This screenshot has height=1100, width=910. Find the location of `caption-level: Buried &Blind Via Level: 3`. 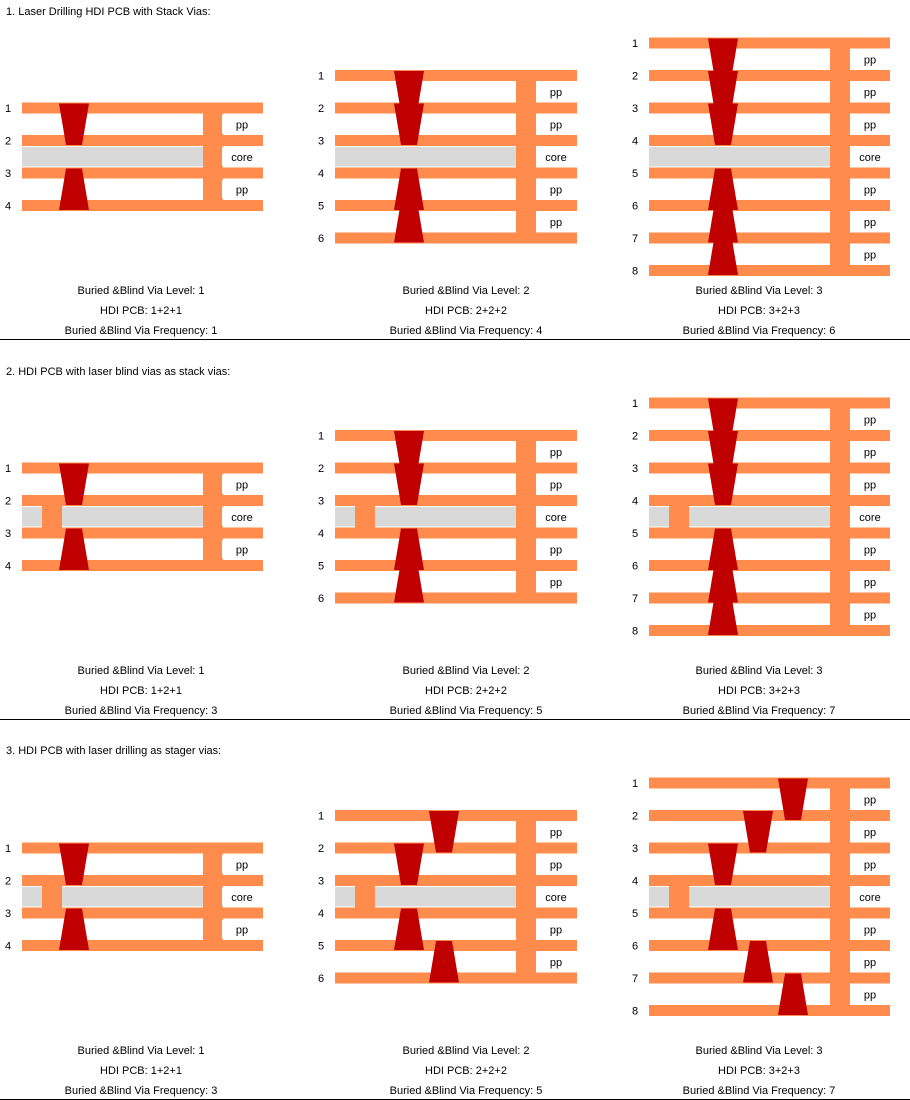

caption-level: Buried &Blind Via Level: 3 is located at coordinates (759, 1051).